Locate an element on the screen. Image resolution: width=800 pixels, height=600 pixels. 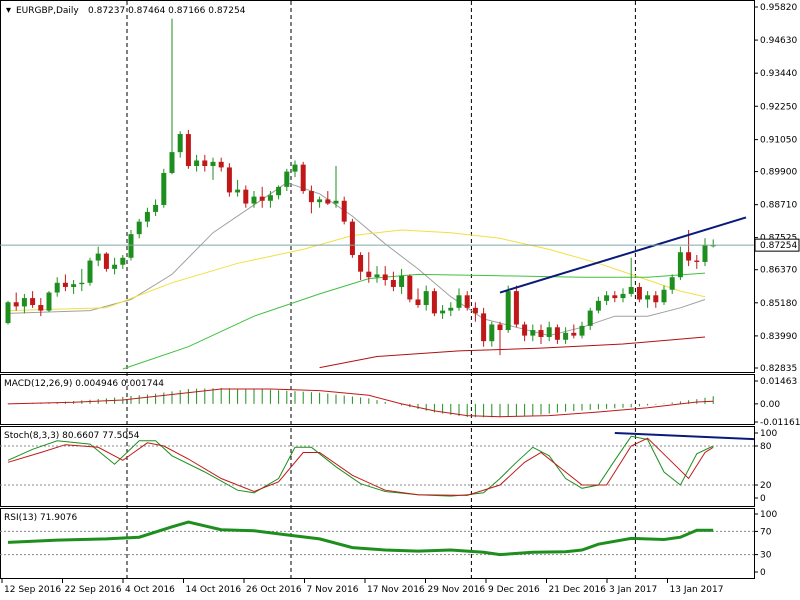
stoch-axis-label: 0 is located at coordinates (763, 499).